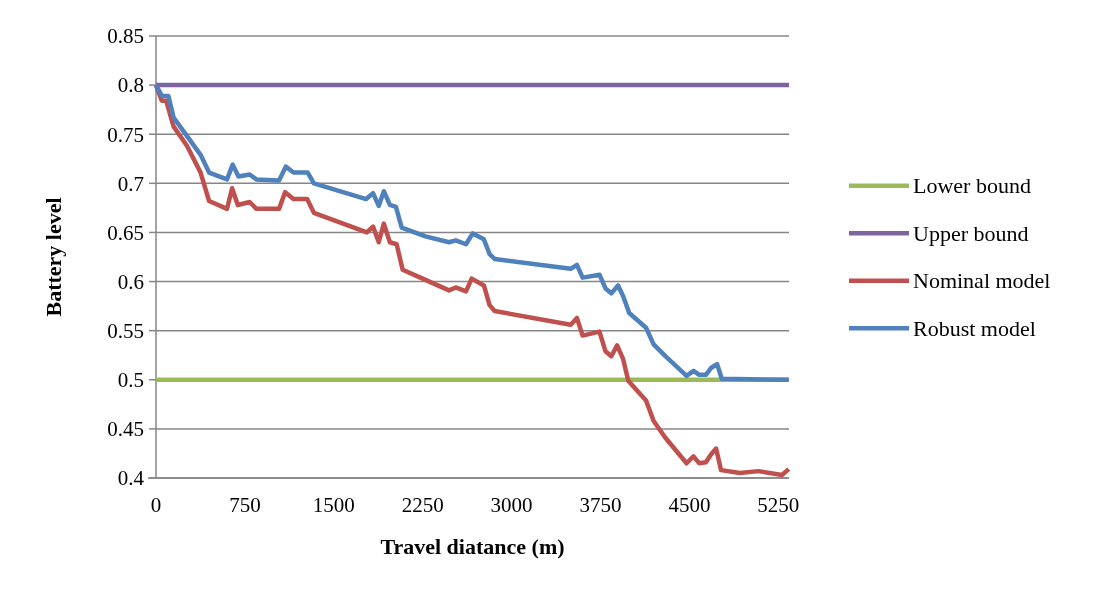 The height and width of the screenshot is (597, 1101). Describe the element at coordinates (972, 186) in the screenshot. I see `legend-label: Lower bound` at that location.